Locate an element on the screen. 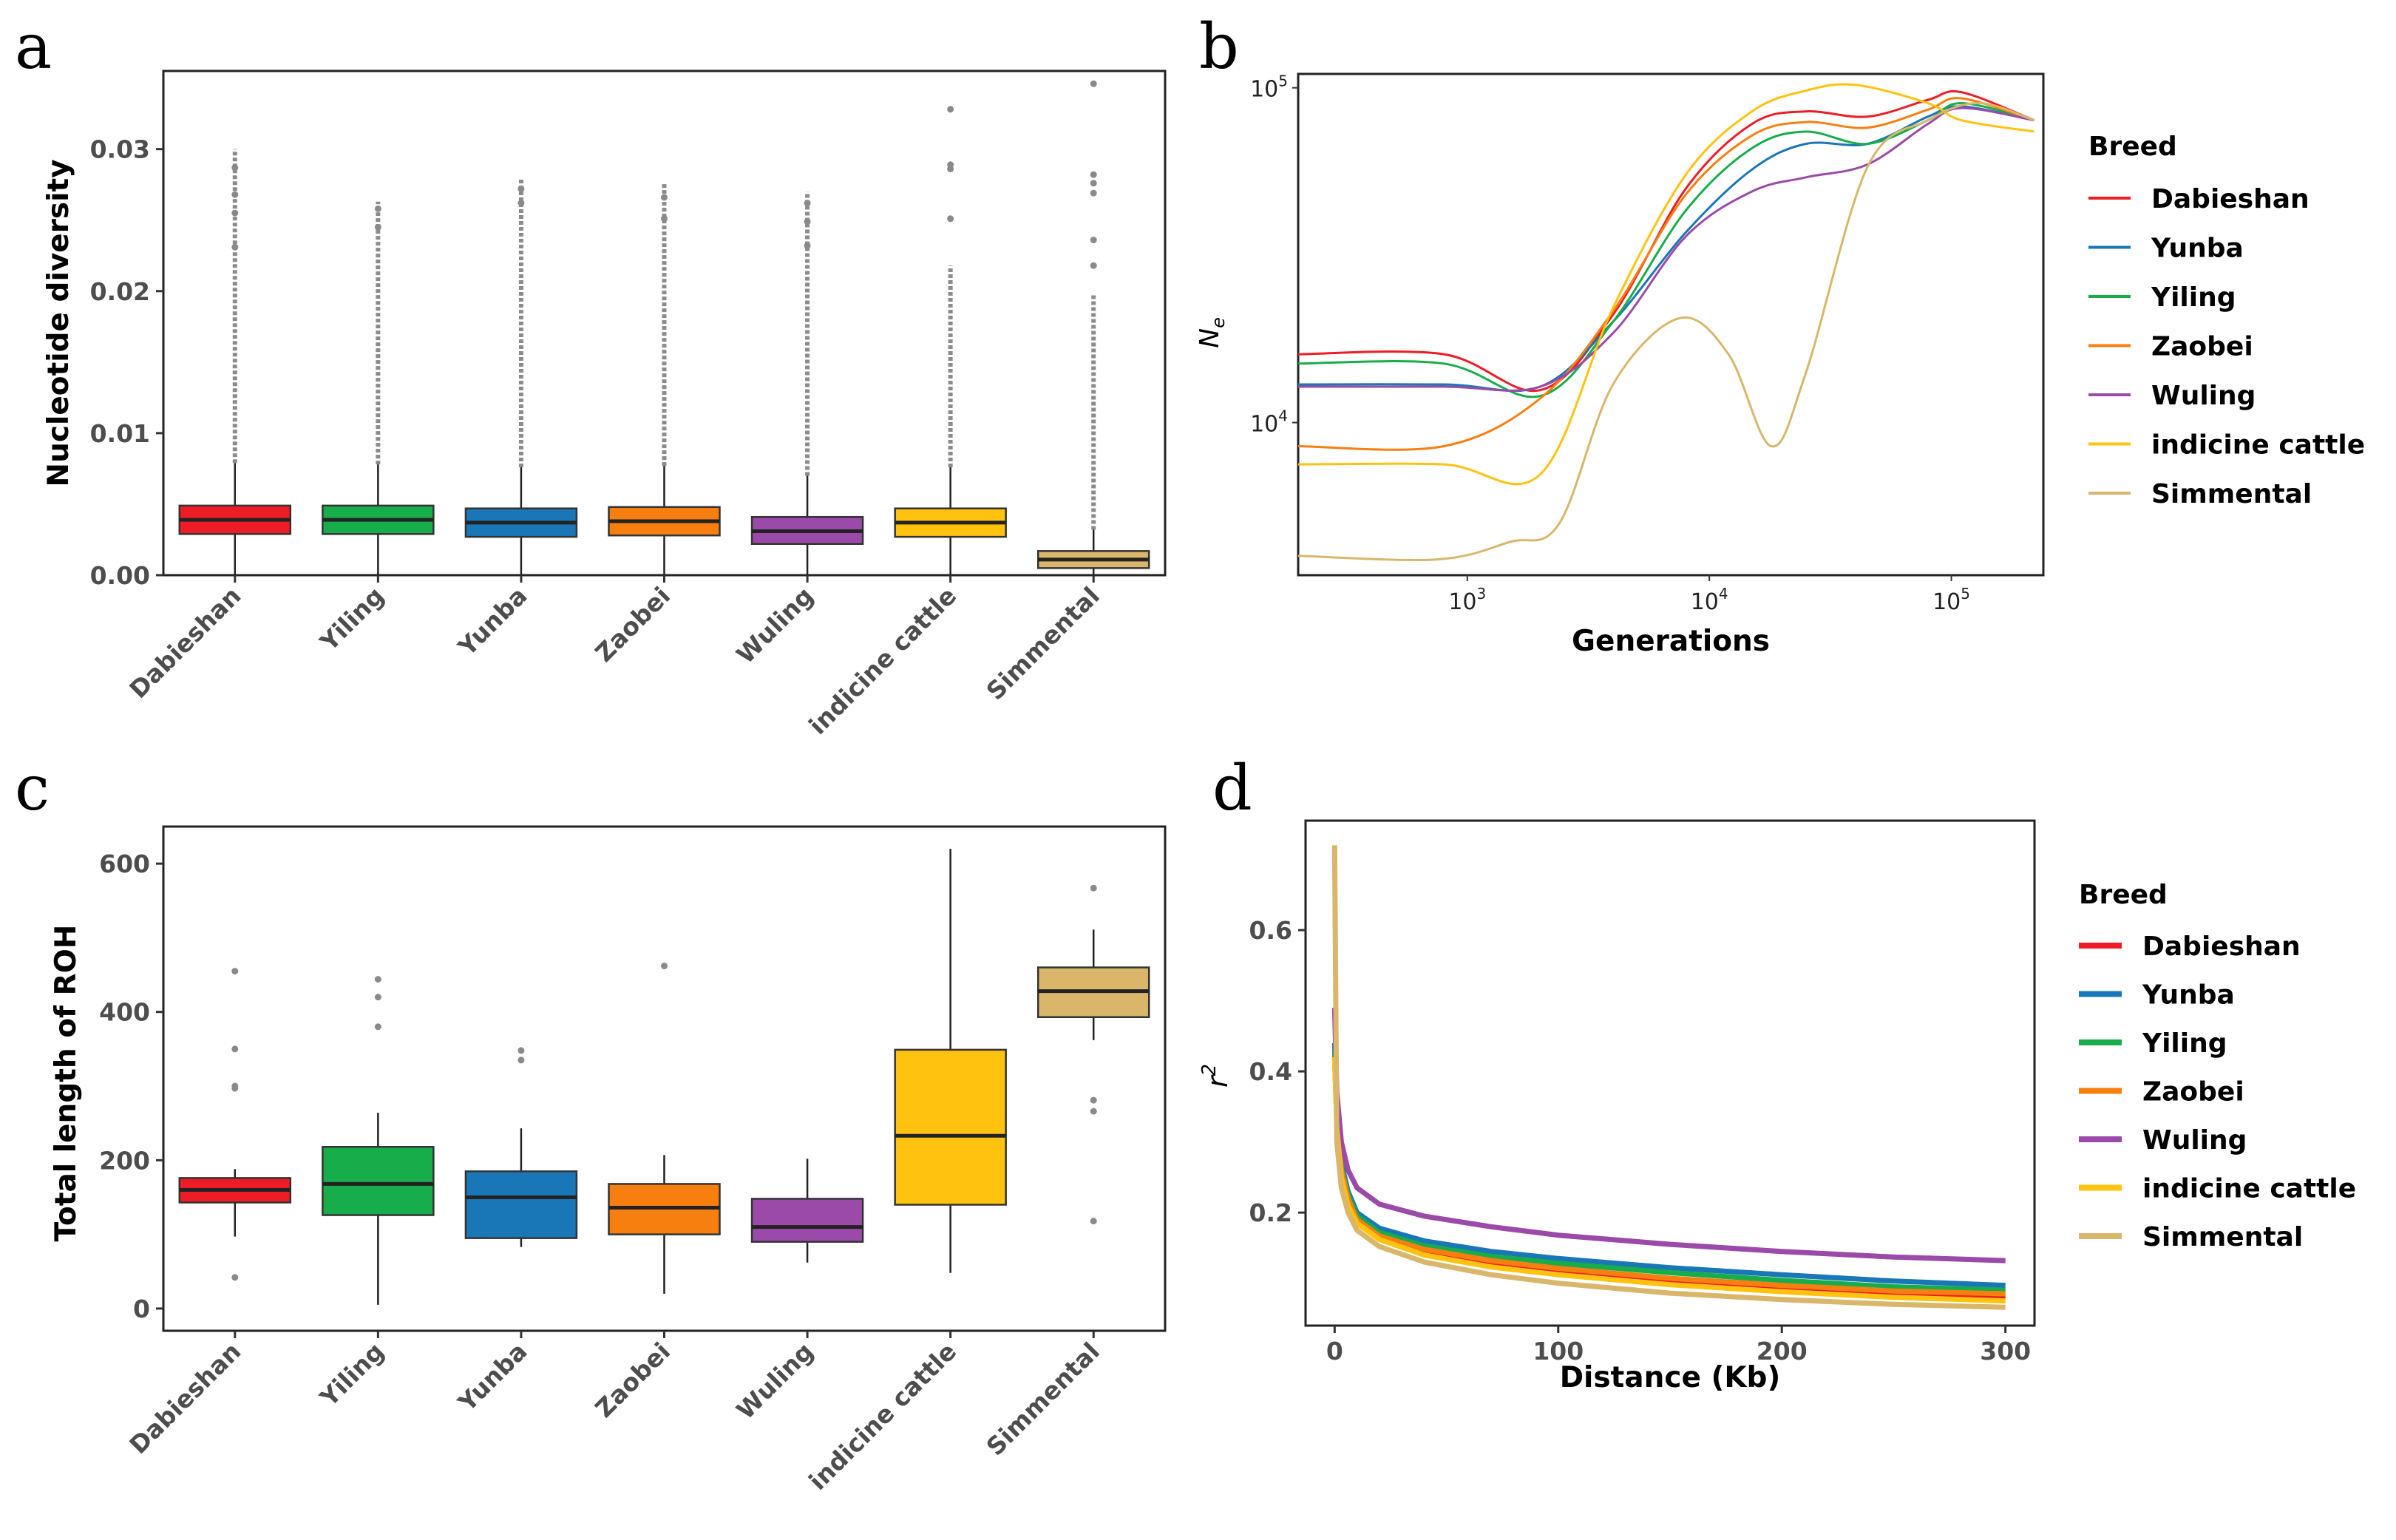  legend-label-wuling: Wuling is located at coordinates (2194, 1140).